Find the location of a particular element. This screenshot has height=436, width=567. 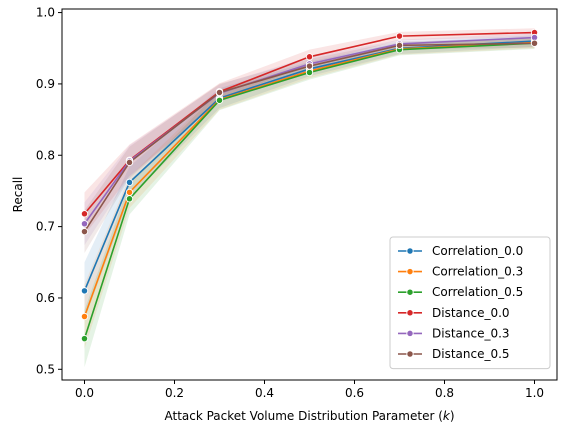

point-Distance_0.5-0 is located at coordinates (84, 231).